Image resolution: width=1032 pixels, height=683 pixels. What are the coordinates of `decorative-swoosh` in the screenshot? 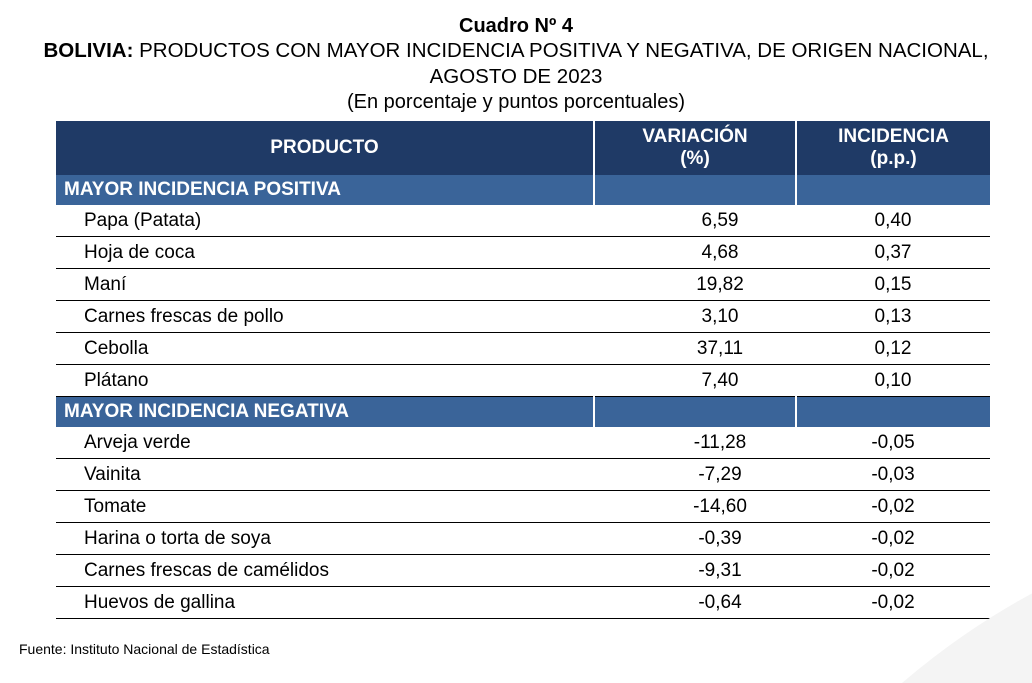 It's located at (967, 638).